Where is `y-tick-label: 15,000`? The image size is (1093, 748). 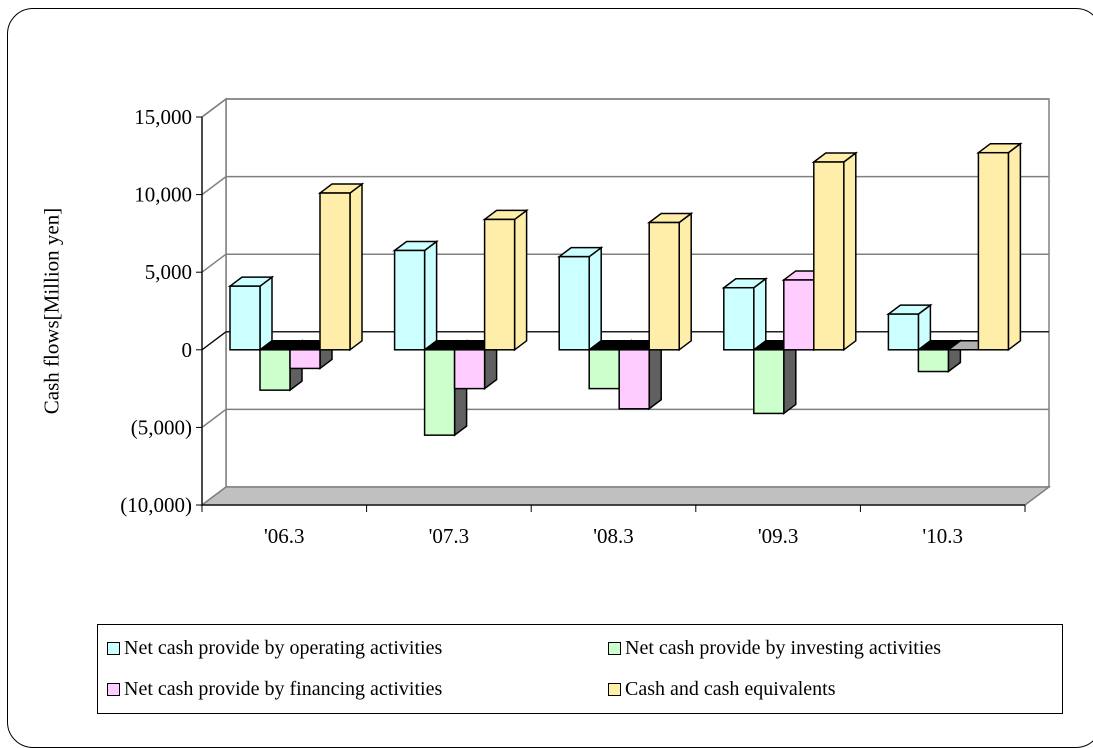 y-tick-label: 15,000 is located at coordinates (163, 117).